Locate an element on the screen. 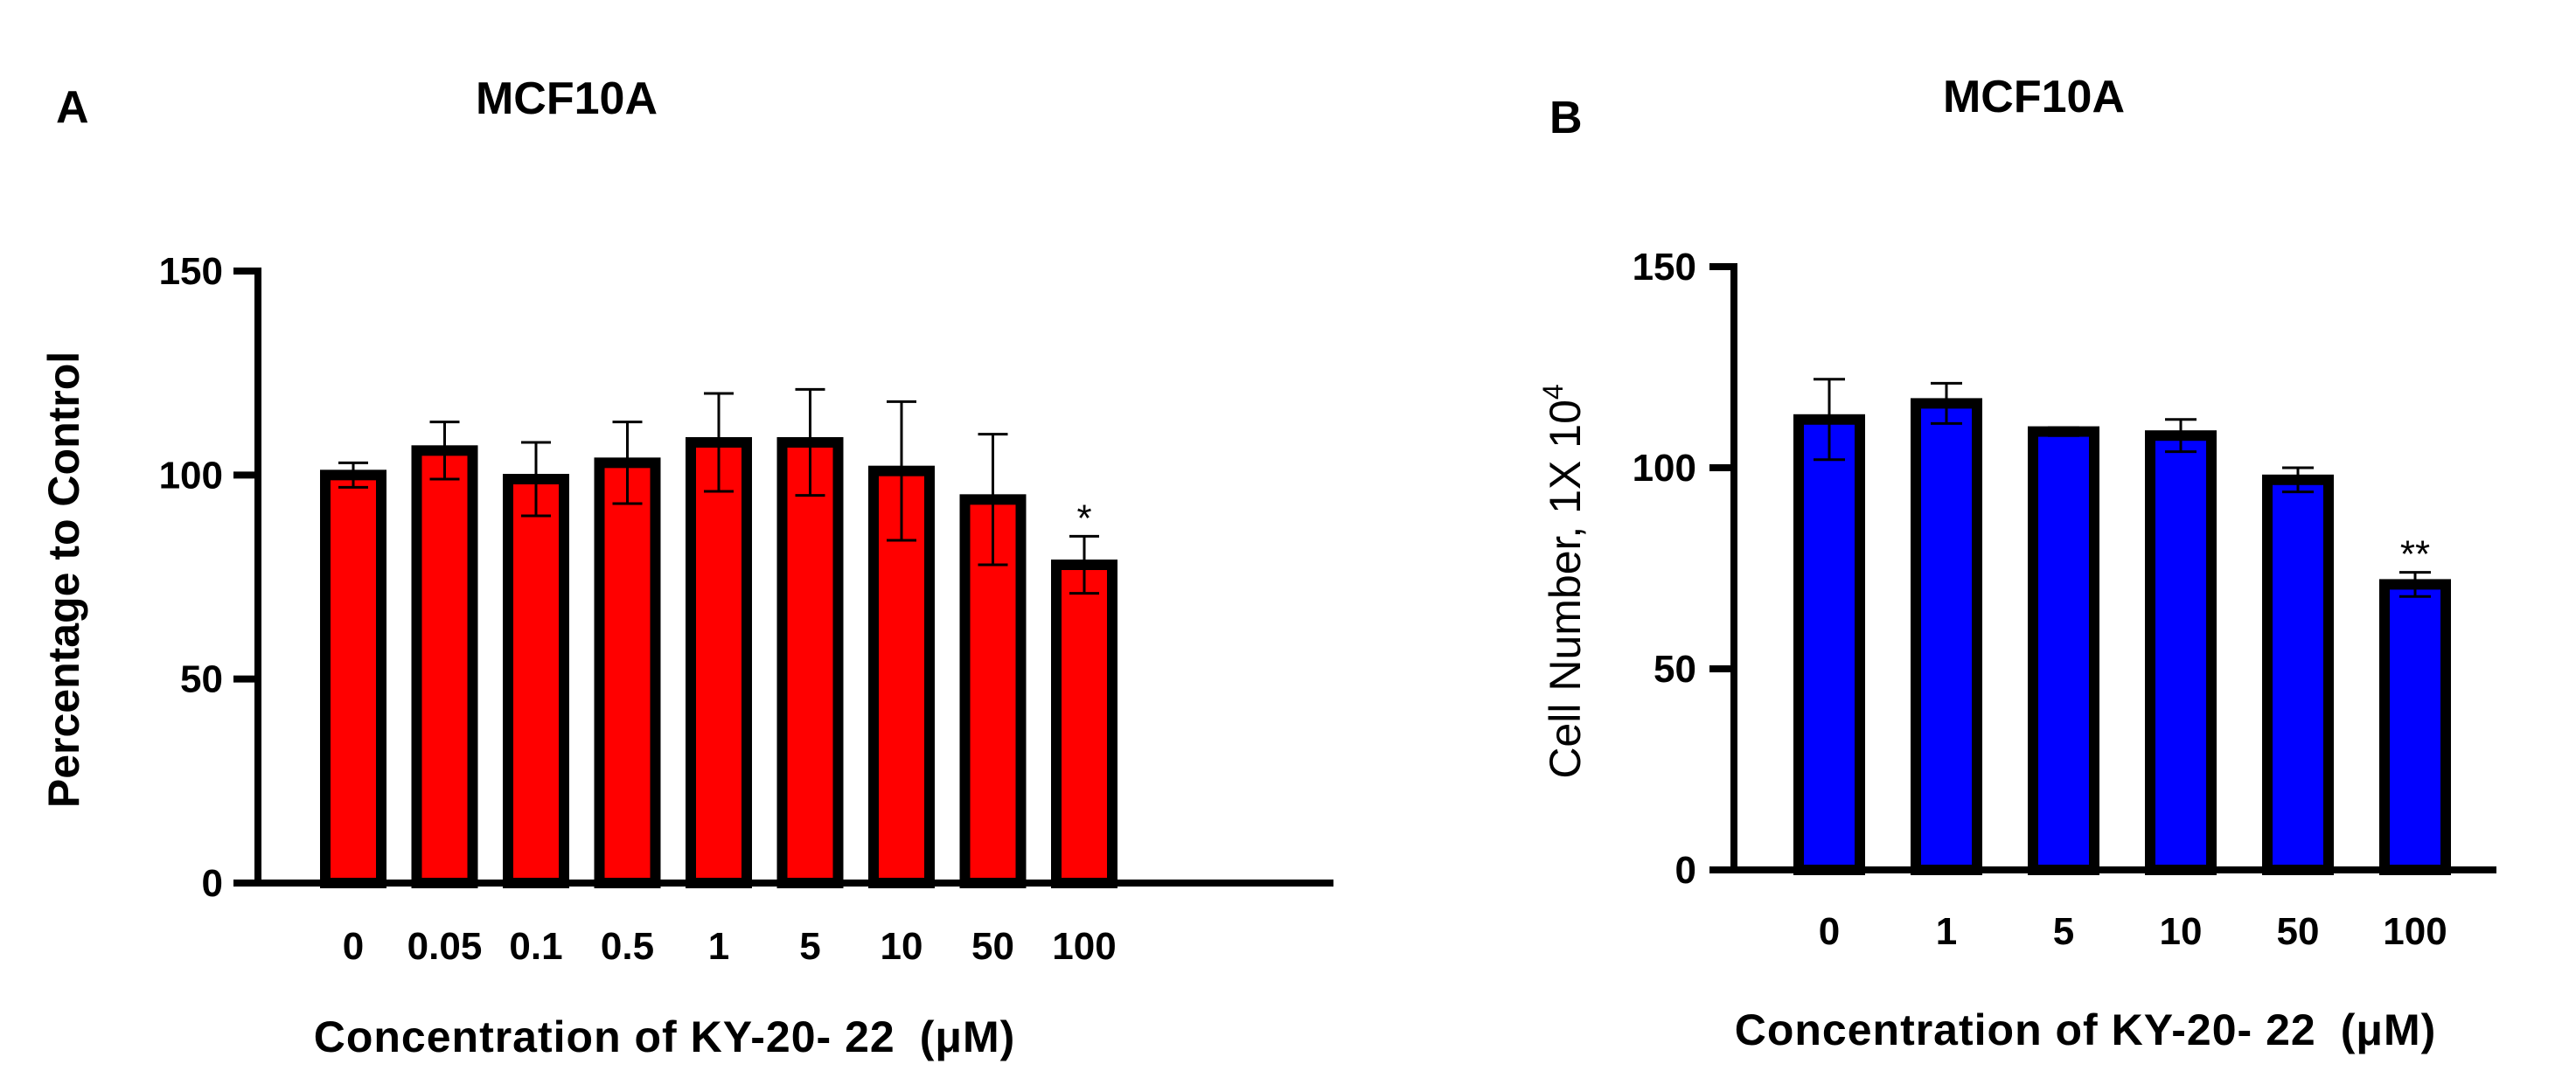  panel-b-letter: B is located at coordinates (1566, 118).